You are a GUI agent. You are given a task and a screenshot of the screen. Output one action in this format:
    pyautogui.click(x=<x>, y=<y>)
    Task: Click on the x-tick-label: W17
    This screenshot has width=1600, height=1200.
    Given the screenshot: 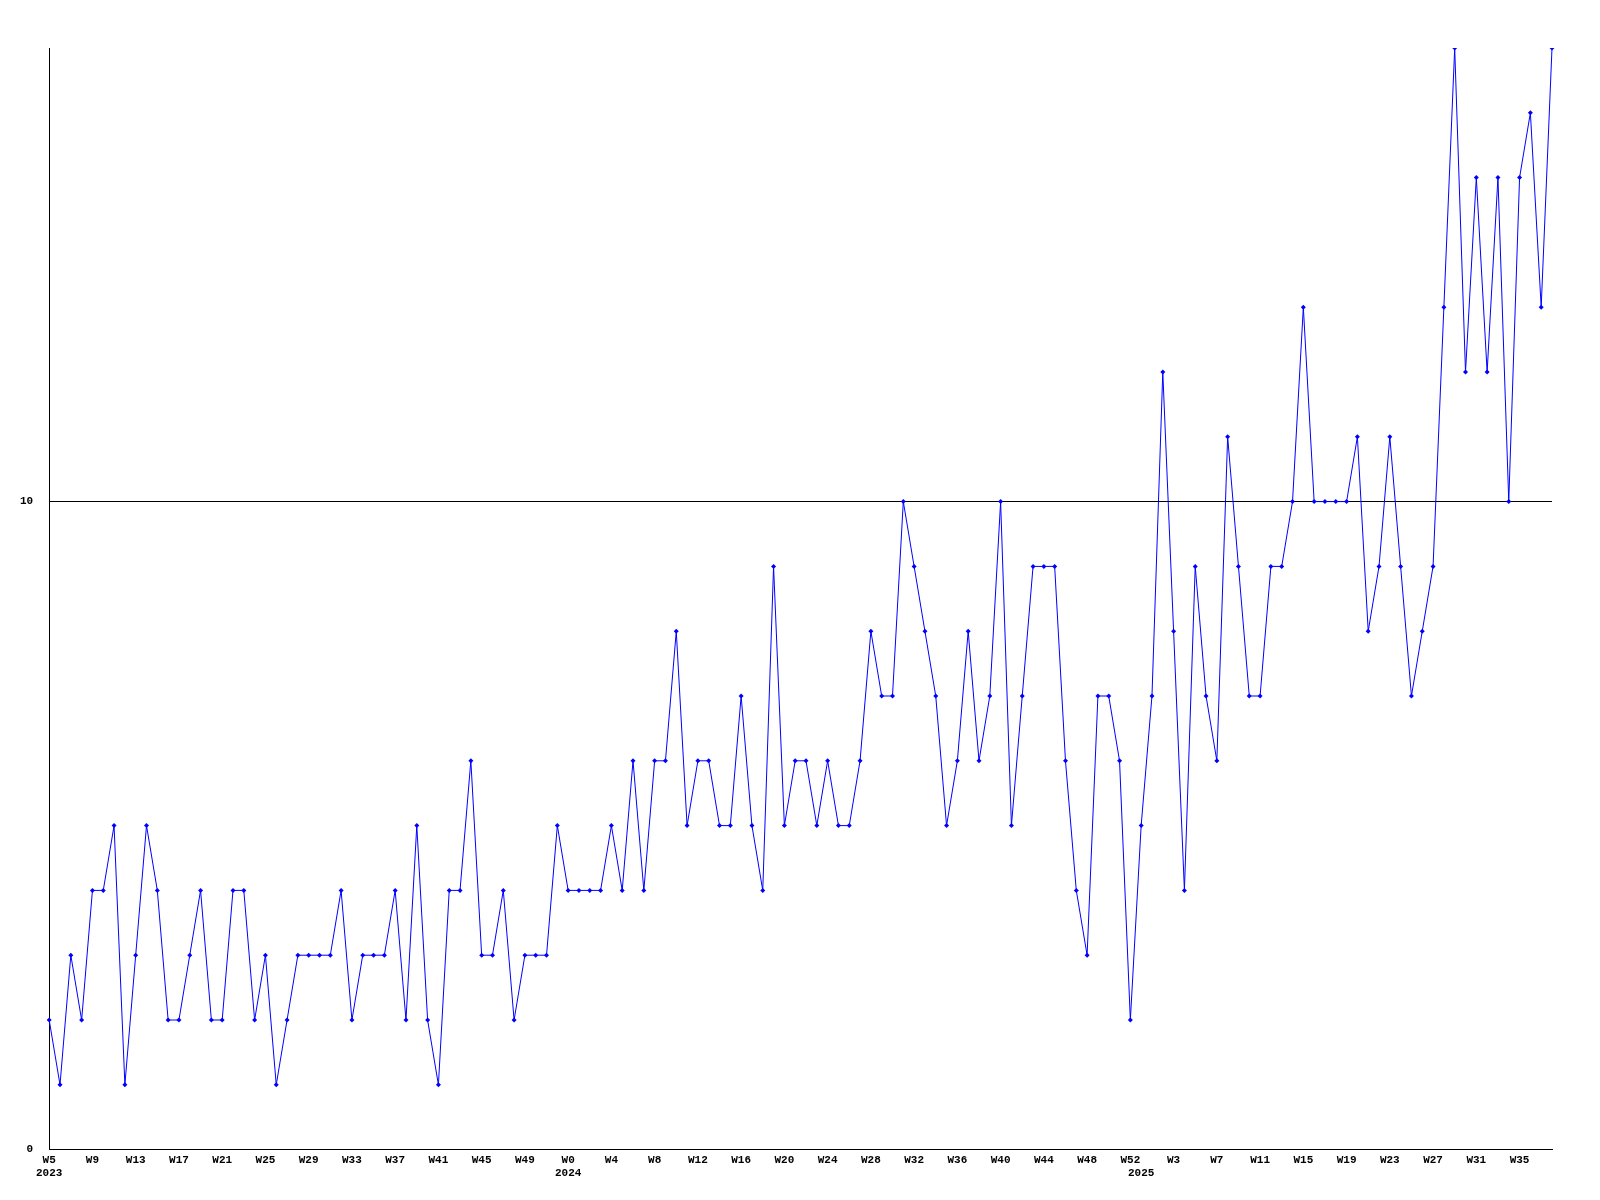 What is the action you would take?
    pyautogui.click(x=179, y=1159)
    